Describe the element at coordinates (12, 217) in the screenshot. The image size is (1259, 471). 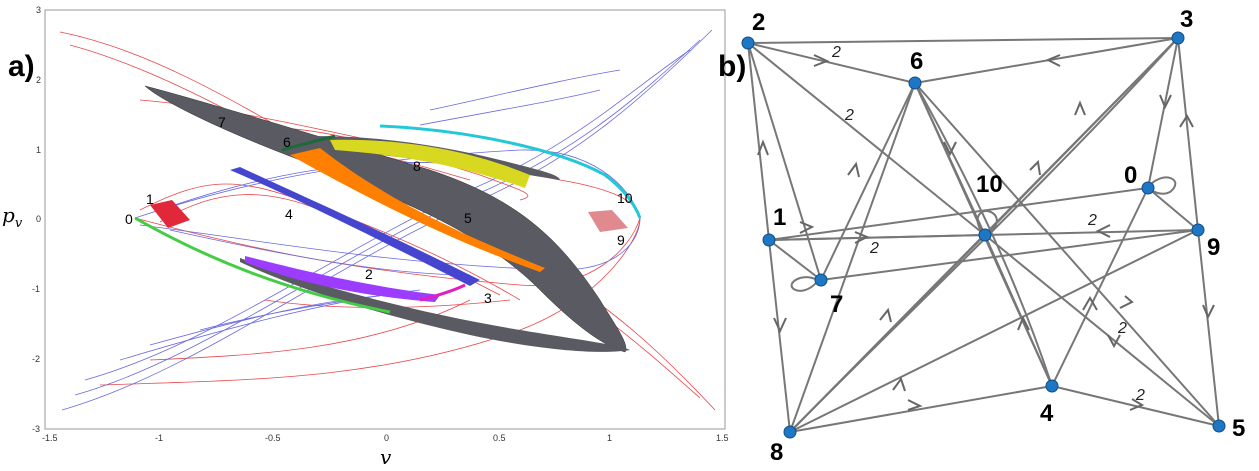
I see `y-axis-label: pv` at that location.